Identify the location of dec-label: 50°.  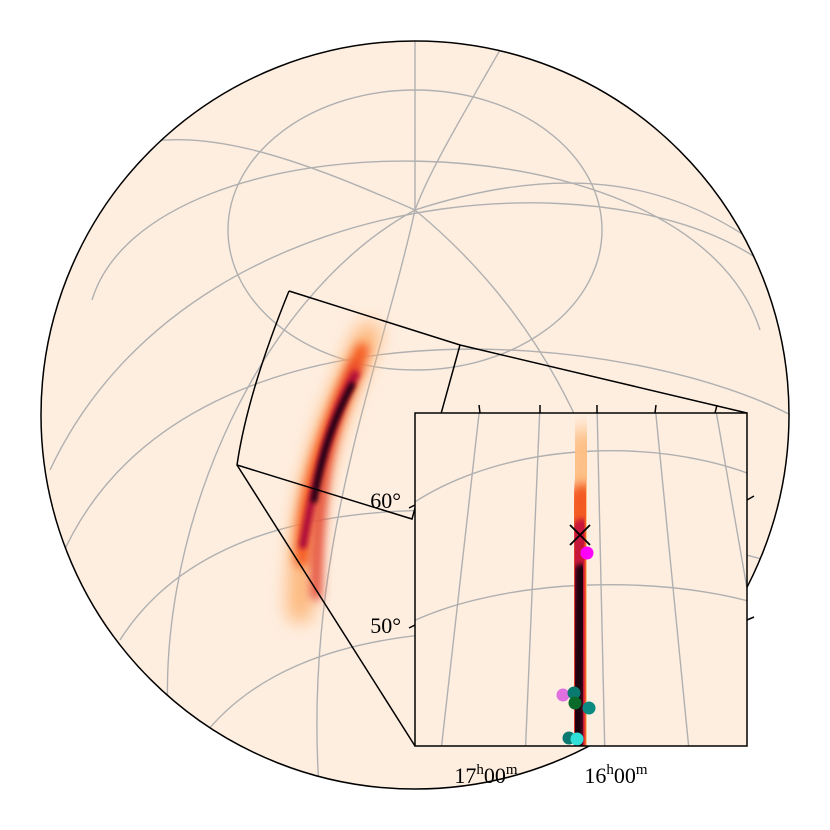
(385, 625).